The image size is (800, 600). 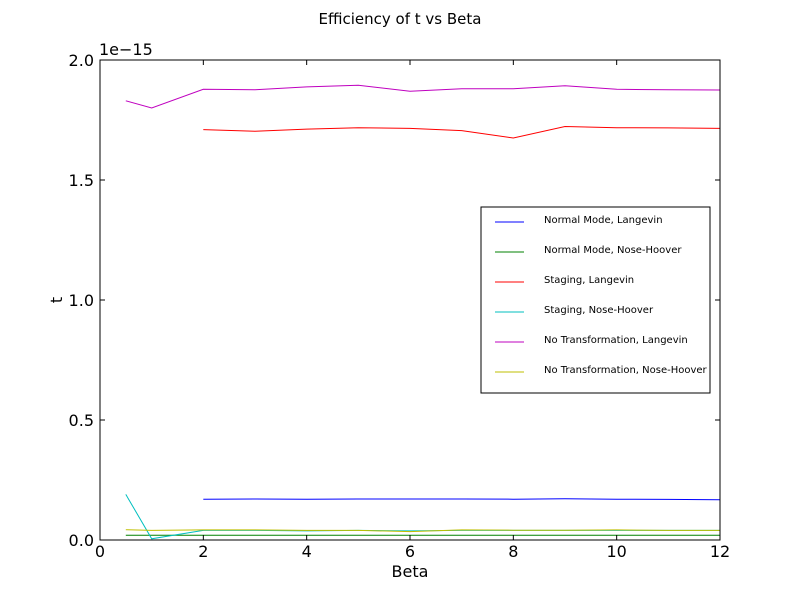 What do you see at coordinates (603, 220) in the screenshot?
I see `legend-label-1: Normal Mode, Langevin` at bounding box center [603, 220].